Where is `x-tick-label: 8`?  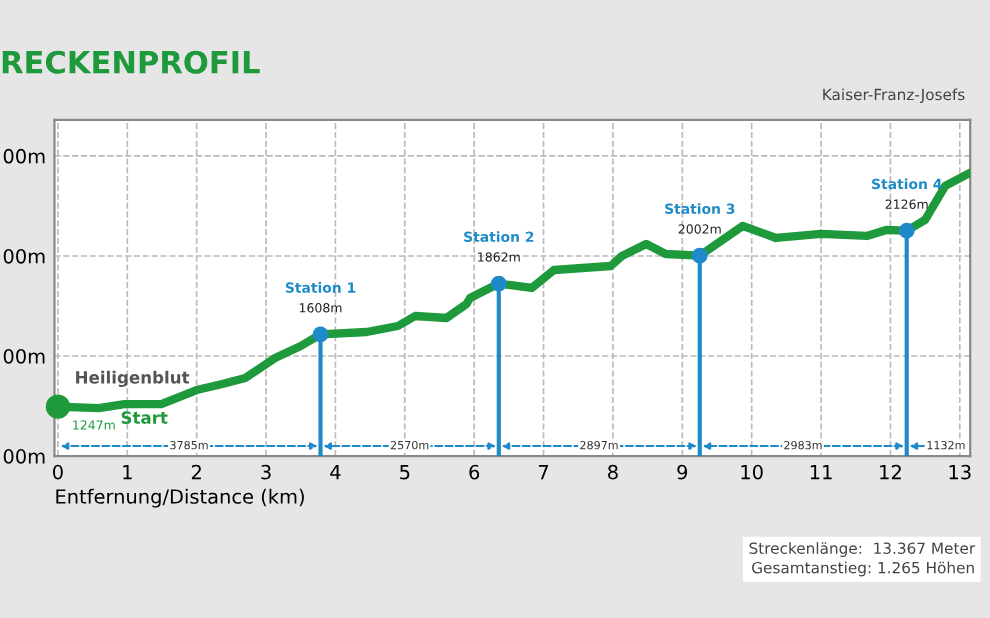
x-tick-label: 8 is located at coordinates (613, 472).